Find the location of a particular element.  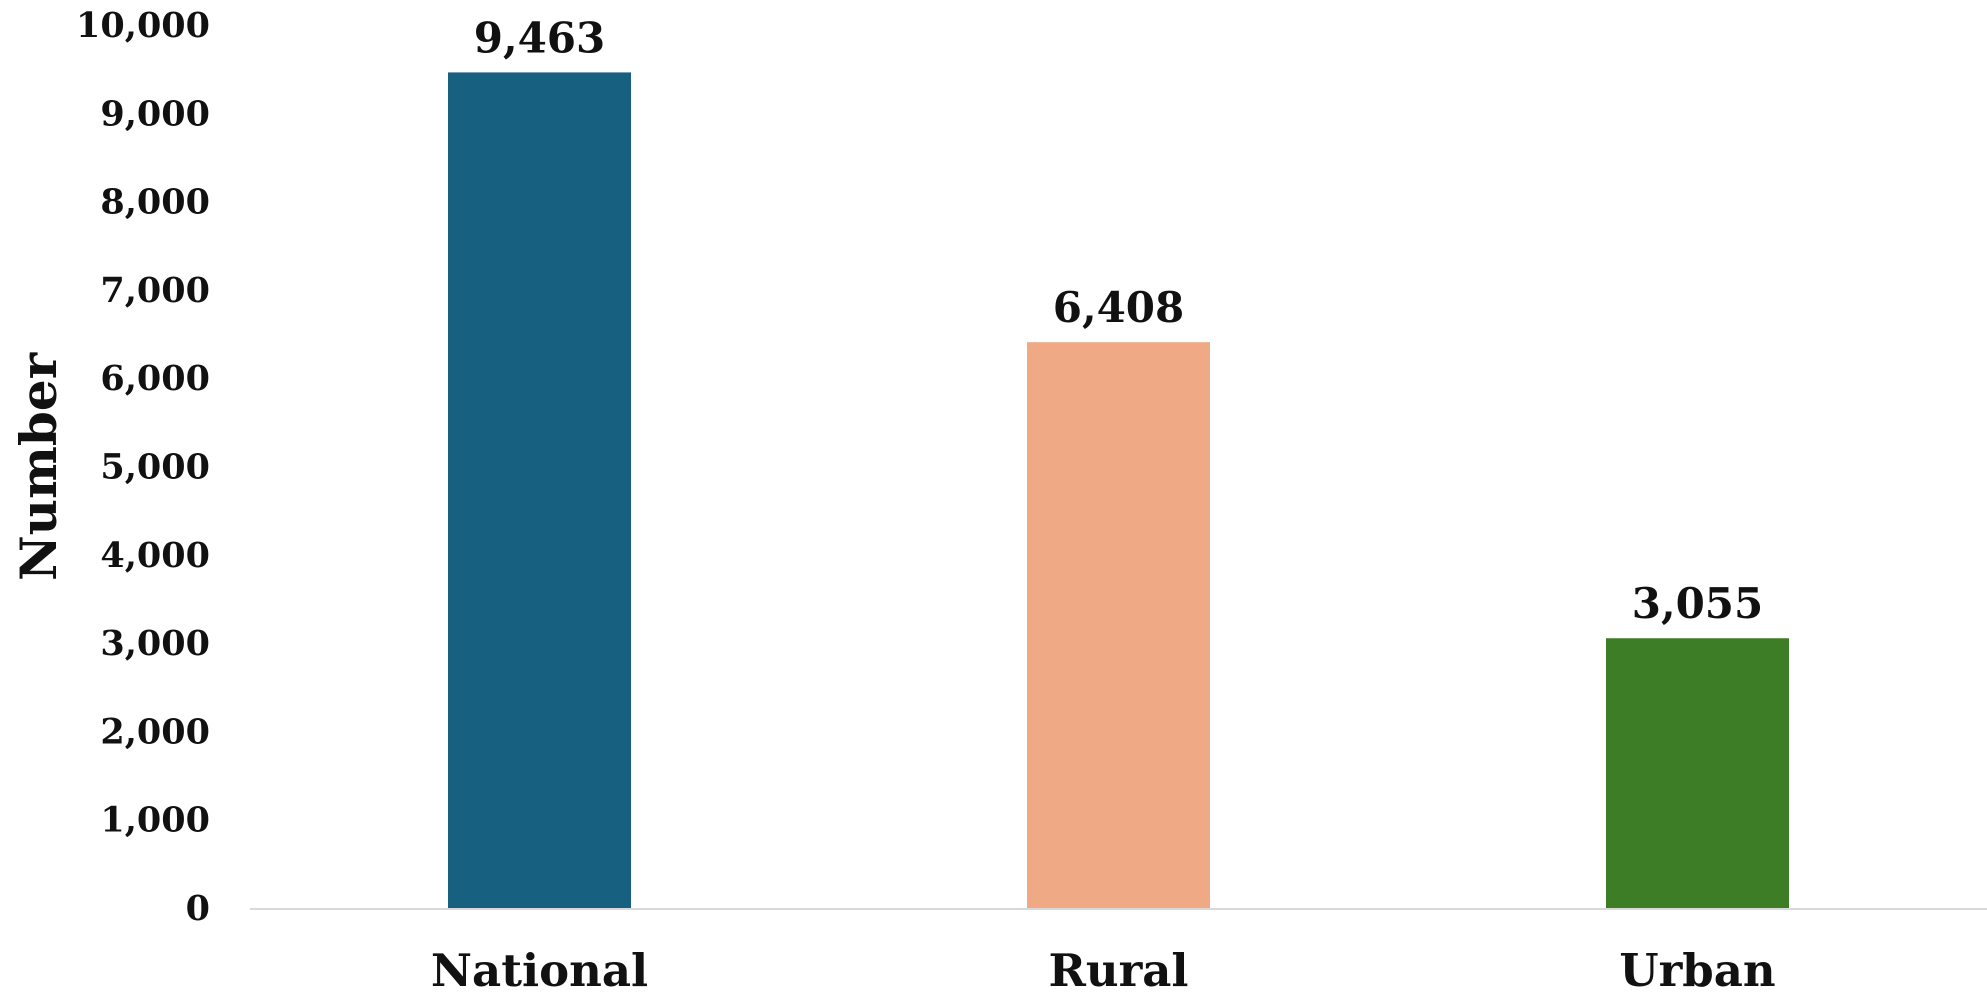

y-tick-label: 8,000 is located at coordinates (155, 202).